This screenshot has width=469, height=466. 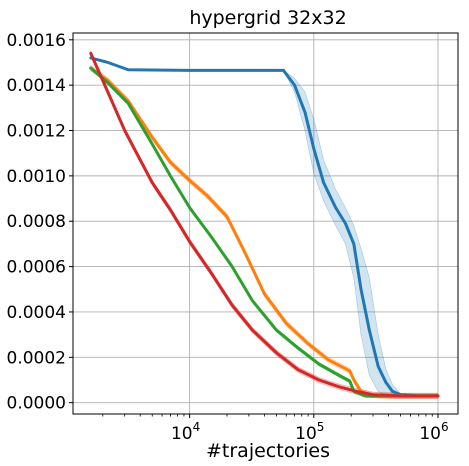 I want to click on chart-title: hypergrid 32x32, so click(x=267, y=18).